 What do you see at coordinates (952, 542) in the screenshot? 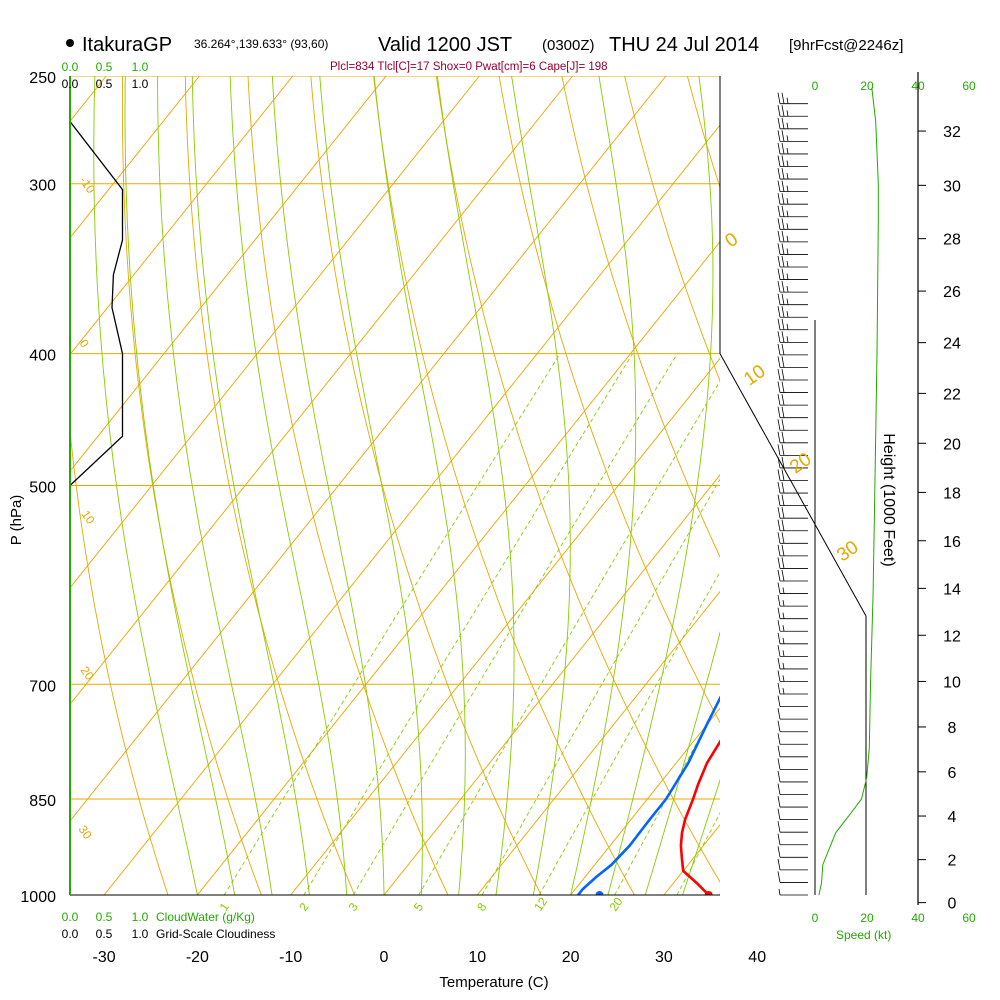
I see `height-tick-label: 16` at bounding box center [952, 542].